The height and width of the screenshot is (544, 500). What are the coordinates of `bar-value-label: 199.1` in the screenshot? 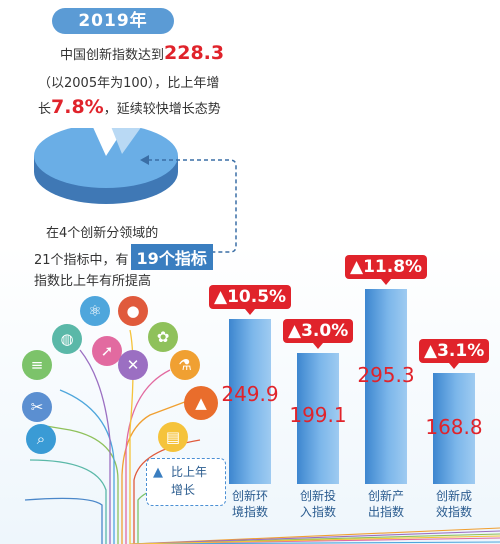 It's located at (318, 414).